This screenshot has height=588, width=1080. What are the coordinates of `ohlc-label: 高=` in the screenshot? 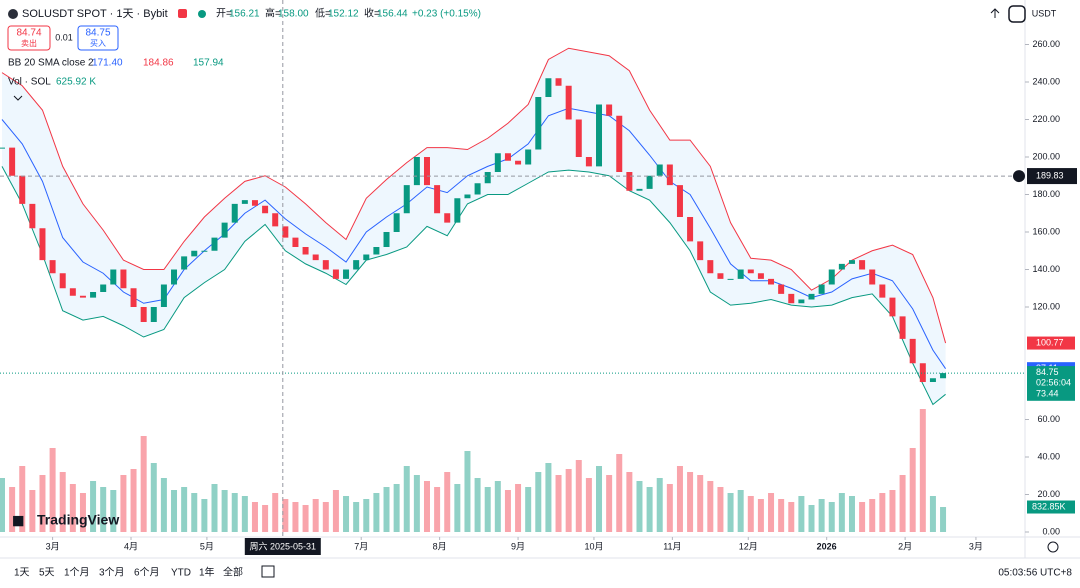 It's located at (273, 13).